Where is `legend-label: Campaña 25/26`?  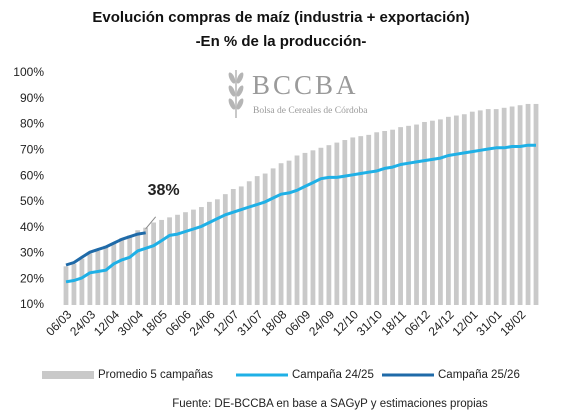 legend-label: Campaña 25/26 is located at coordinates (479, 375).